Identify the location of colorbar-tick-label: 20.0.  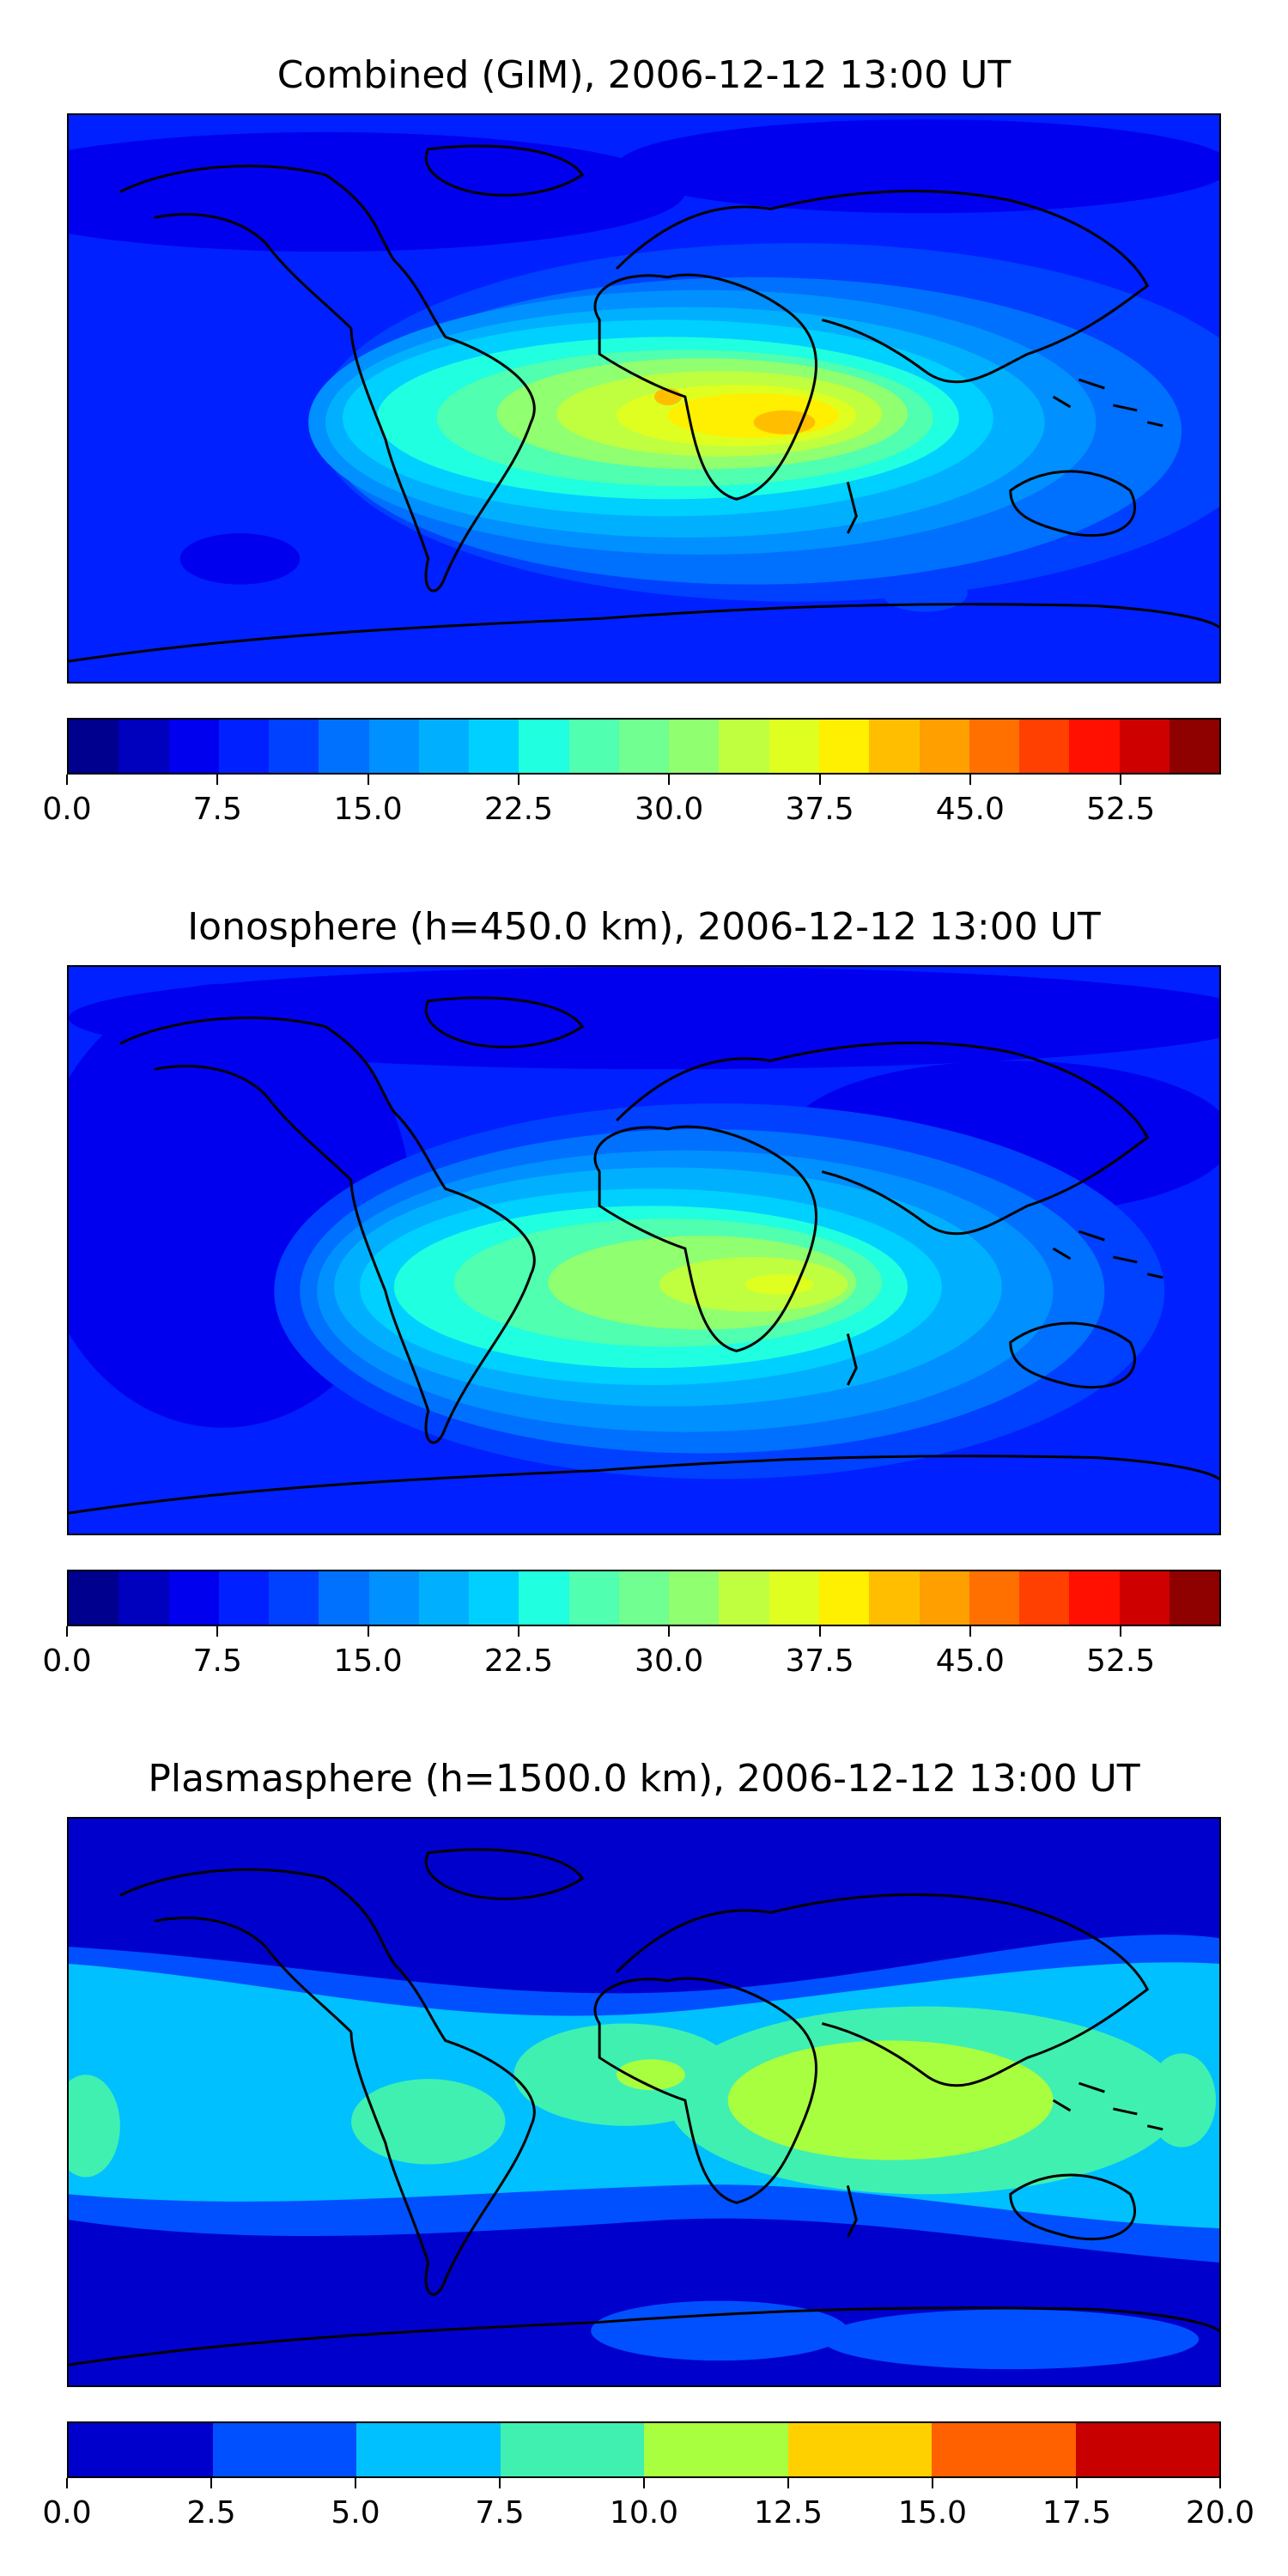
(1220, 2513).